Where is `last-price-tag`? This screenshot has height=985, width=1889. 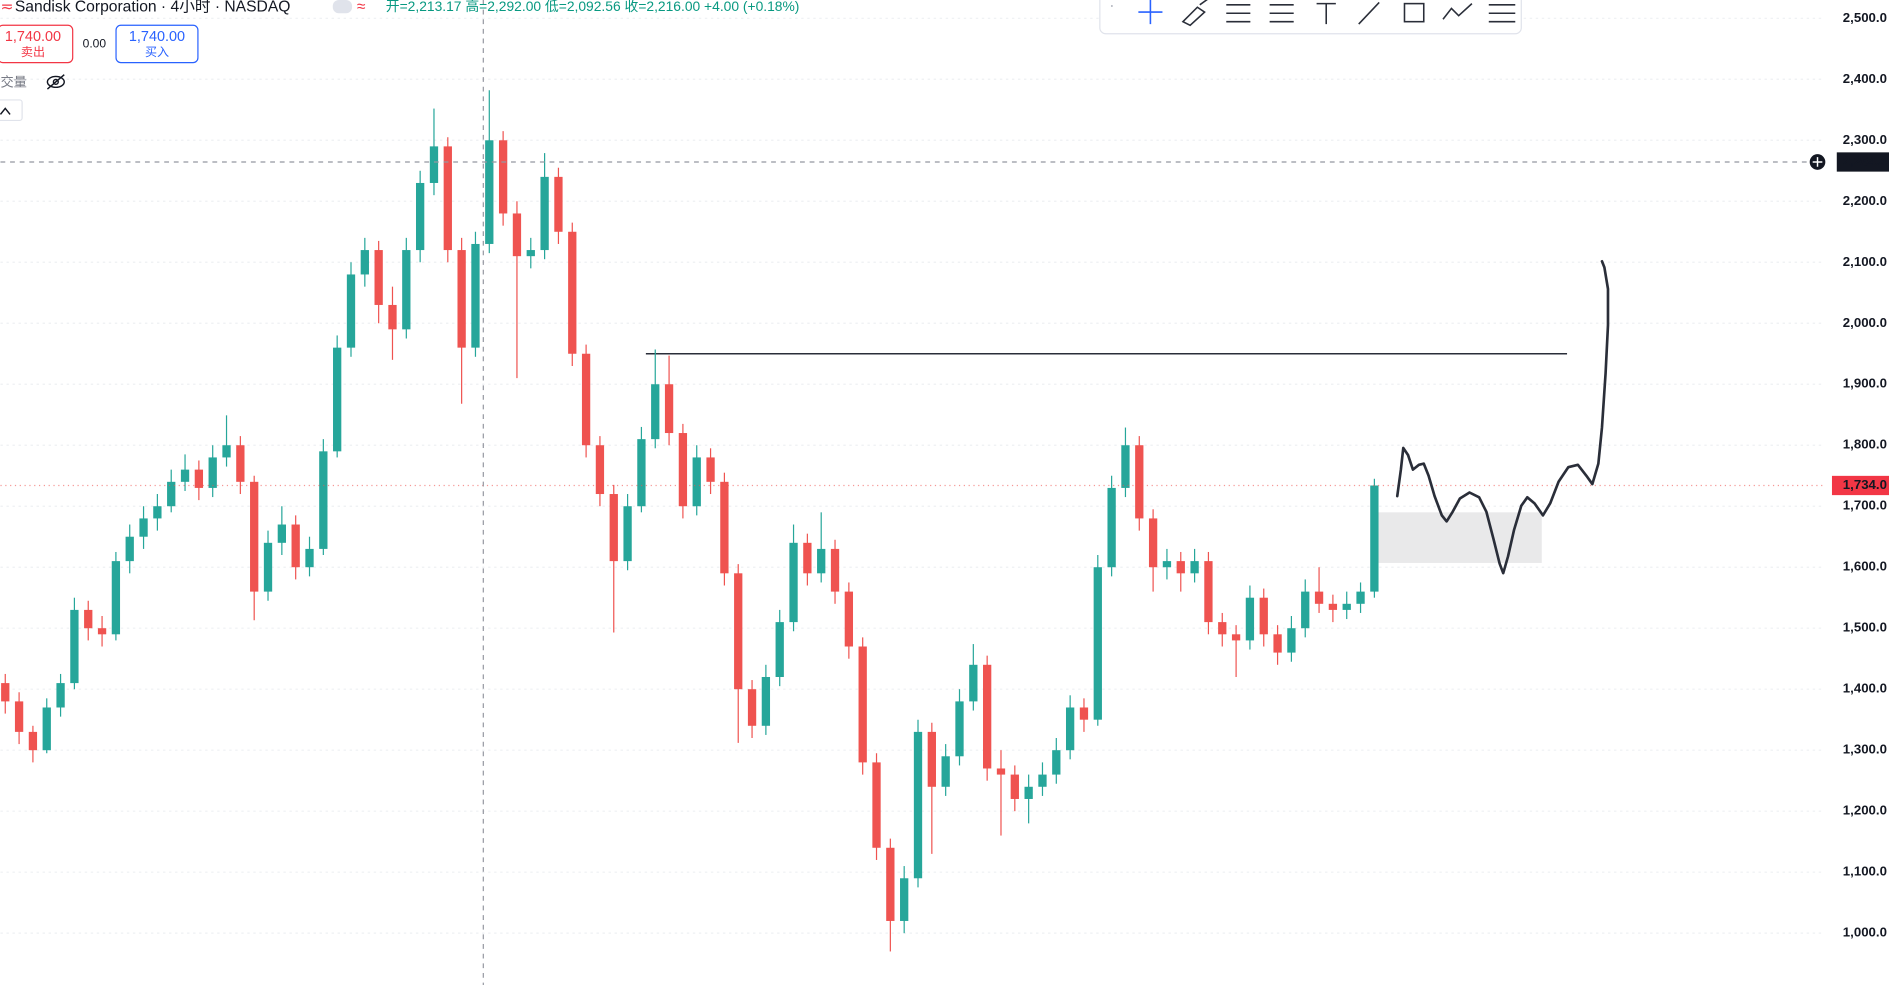 last-price-tag is located at coordinates (1860, 485).